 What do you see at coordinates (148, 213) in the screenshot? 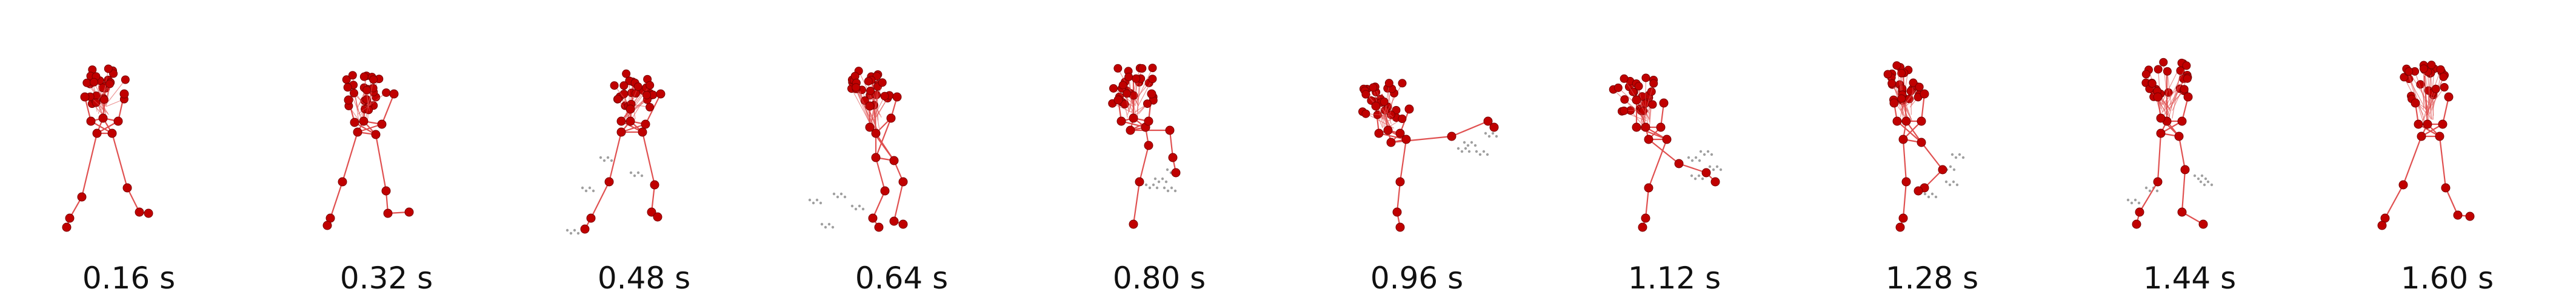
I see `joint-toeR` at bounding box center [148, 213].